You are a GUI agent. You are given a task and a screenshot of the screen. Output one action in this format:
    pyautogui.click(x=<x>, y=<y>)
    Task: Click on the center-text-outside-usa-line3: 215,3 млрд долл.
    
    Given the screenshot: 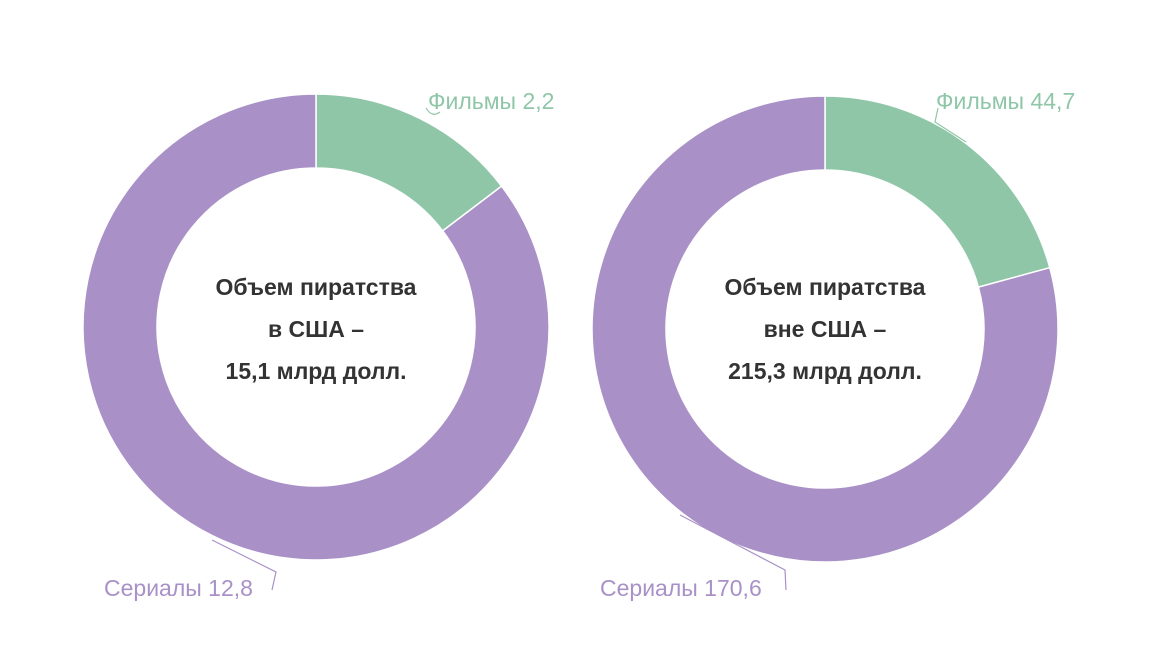 What is the action you would take?
    pyautogui.click(x=825, y=371)
    